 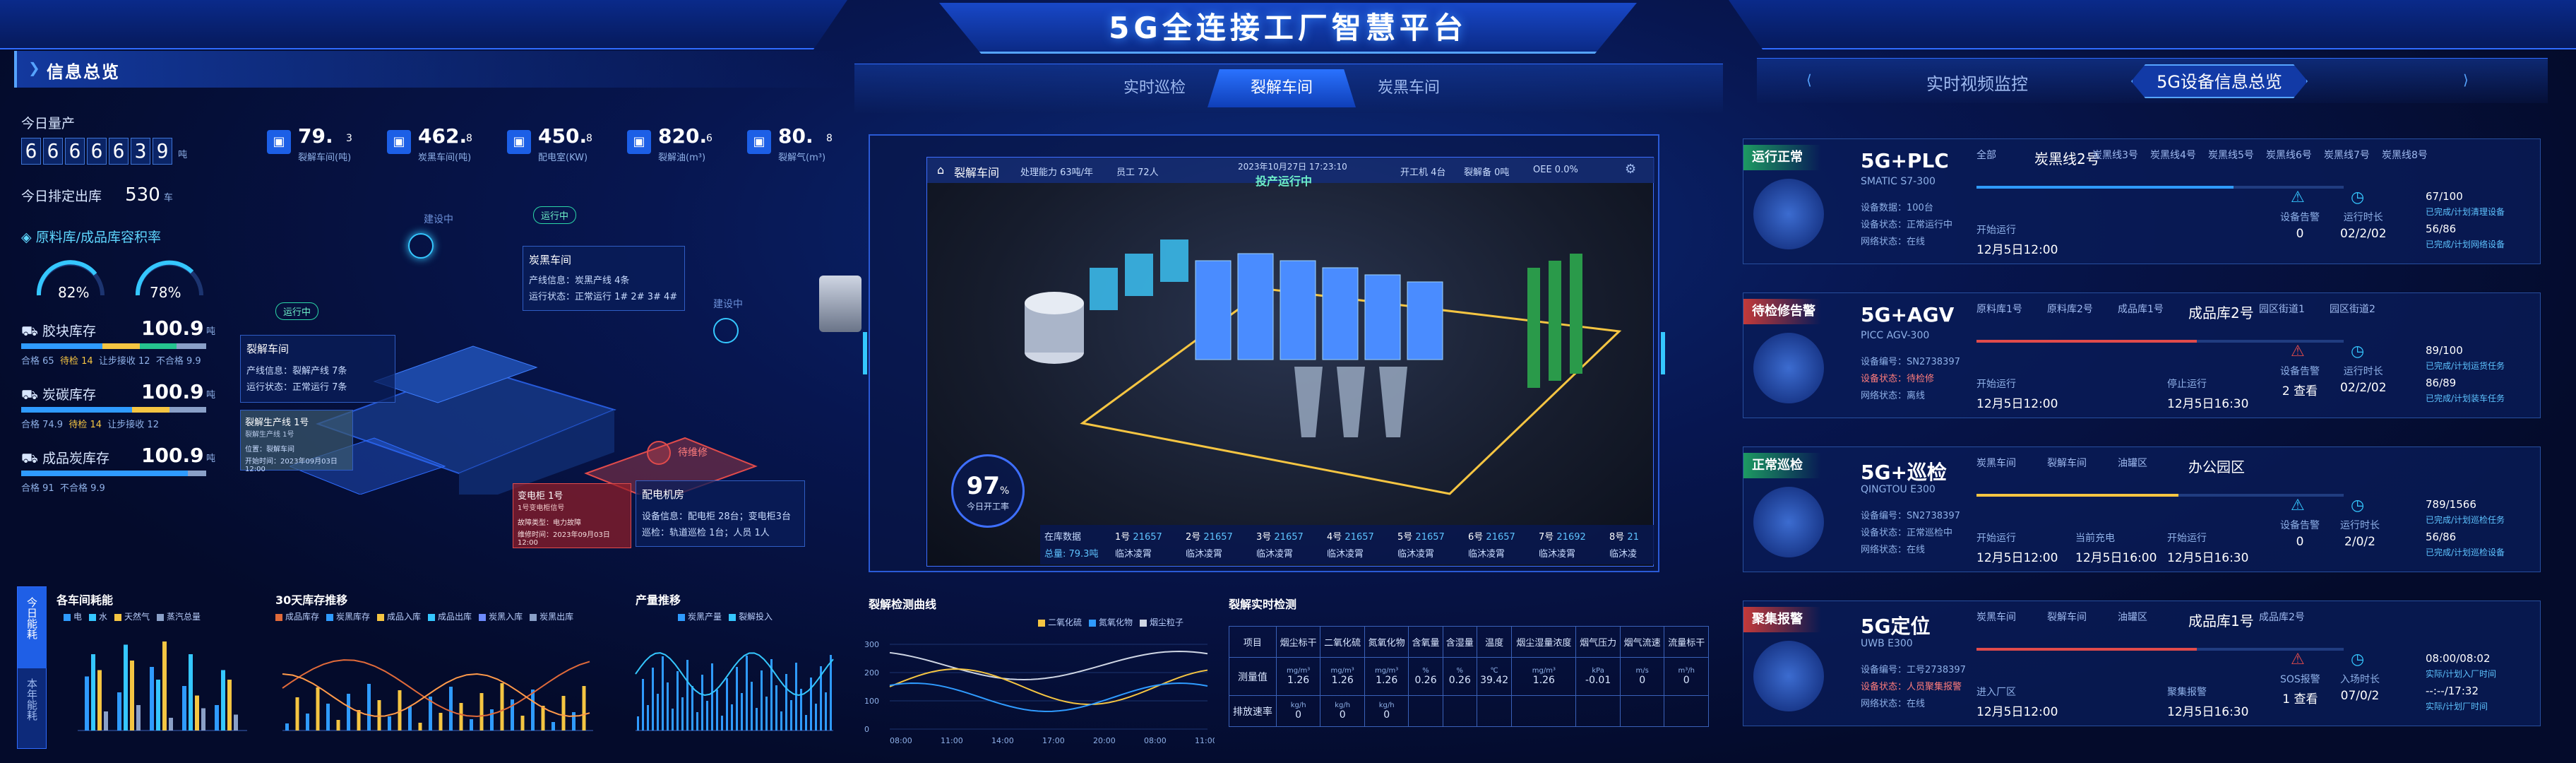 What do you see at coordinates (2452, 691) in the screenshot?
I see `stat-value: --:--/17:32` at bounding box center [2452, 691].